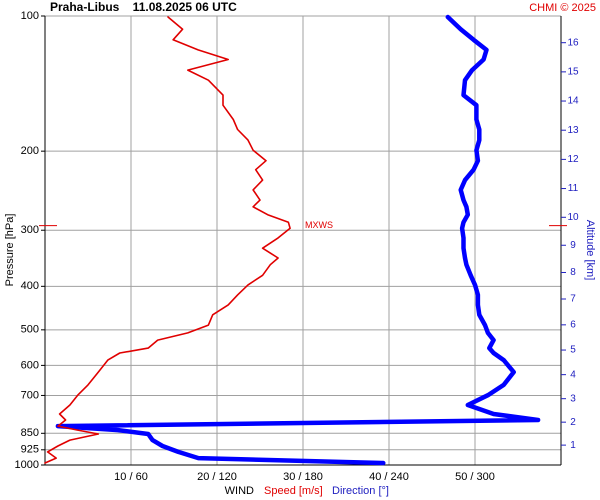 Image resolution: width=600 pixels, height=500 pixels. Describe the element at coordinates (573, 159) in the screenshot. I see `y2-tick-label: 12` at that location.